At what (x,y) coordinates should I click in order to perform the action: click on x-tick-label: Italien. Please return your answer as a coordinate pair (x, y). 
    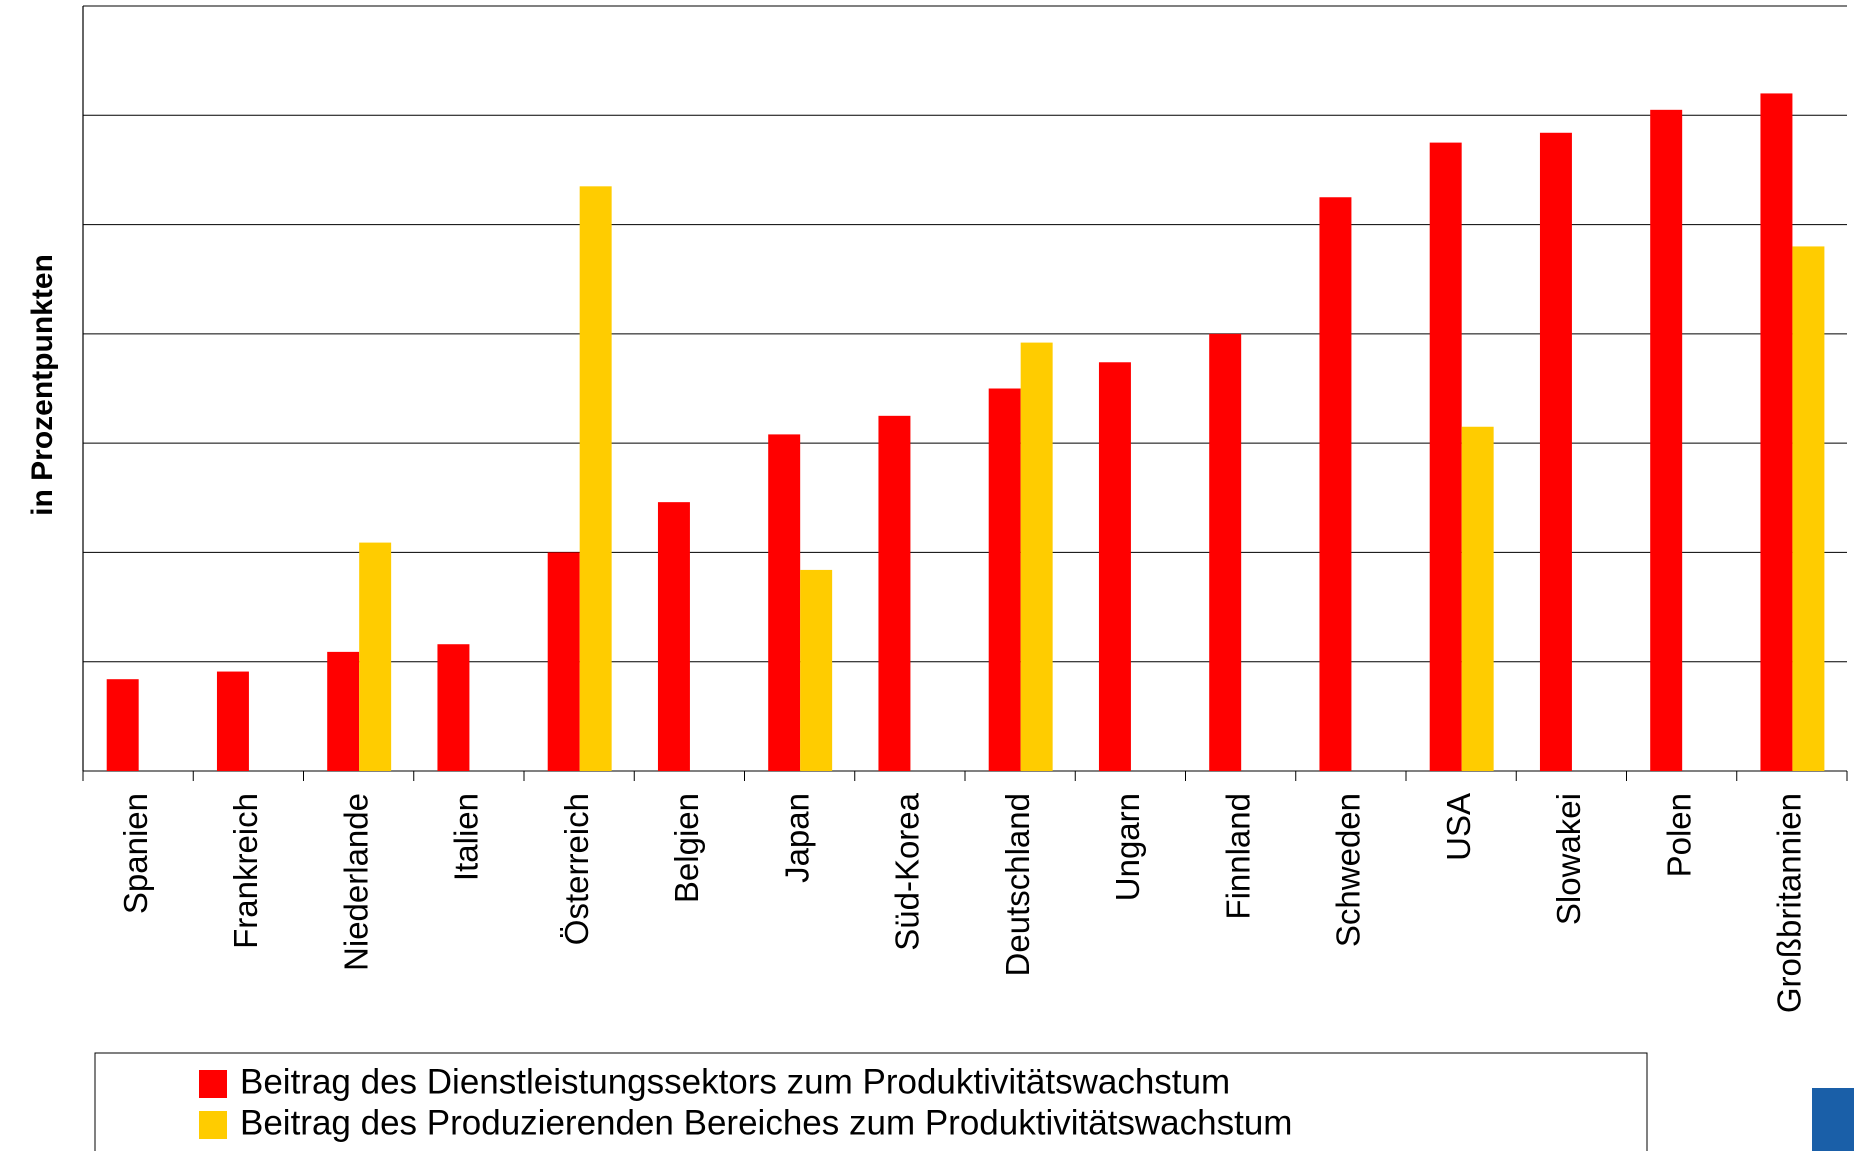
    Looking at the image, I should click on (466, 837).